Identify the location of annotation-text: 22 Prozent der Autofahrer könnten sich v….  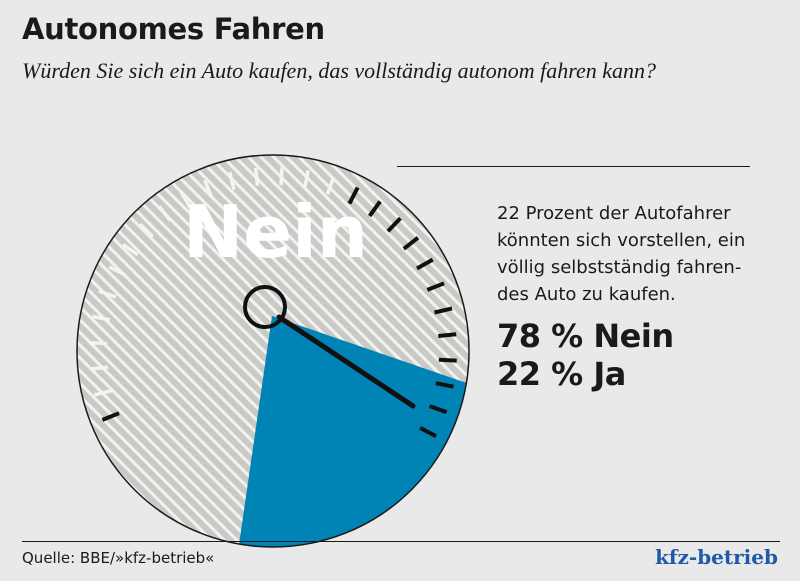
(637, 254).